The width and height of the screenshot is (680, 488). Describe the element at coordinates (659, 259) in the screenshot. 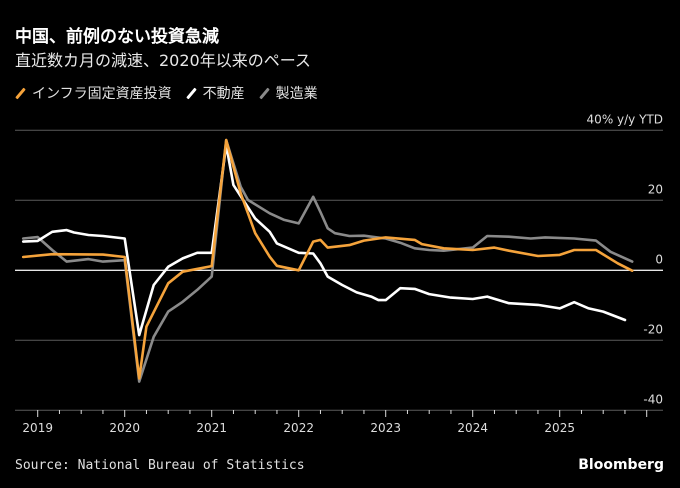

I see `y-tick-label: 0` at that location.